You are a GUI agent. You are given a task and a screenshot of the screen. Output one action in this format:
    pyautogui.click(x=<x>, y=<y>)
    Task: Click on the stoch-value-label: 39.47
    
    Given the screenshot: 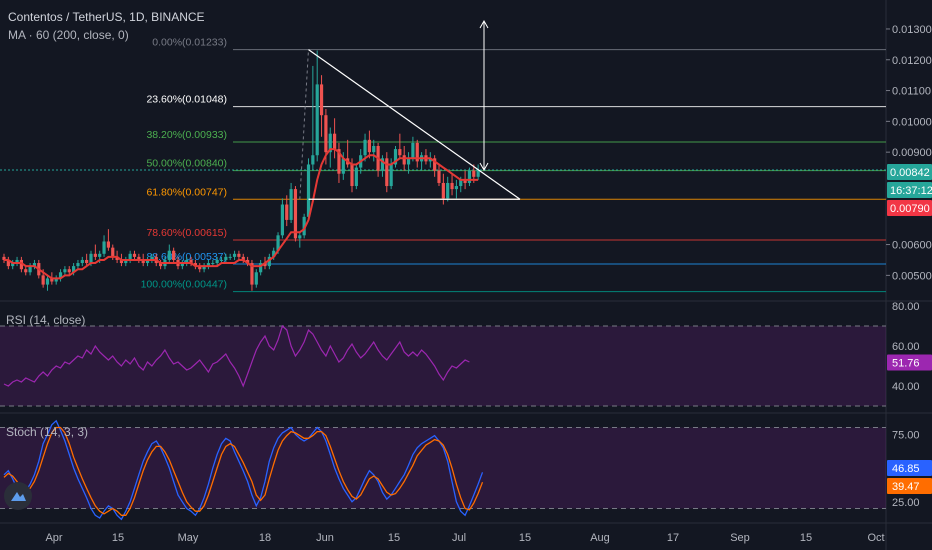 What is the action you would take?
    pyautogui.click(x=906, y=487)
    